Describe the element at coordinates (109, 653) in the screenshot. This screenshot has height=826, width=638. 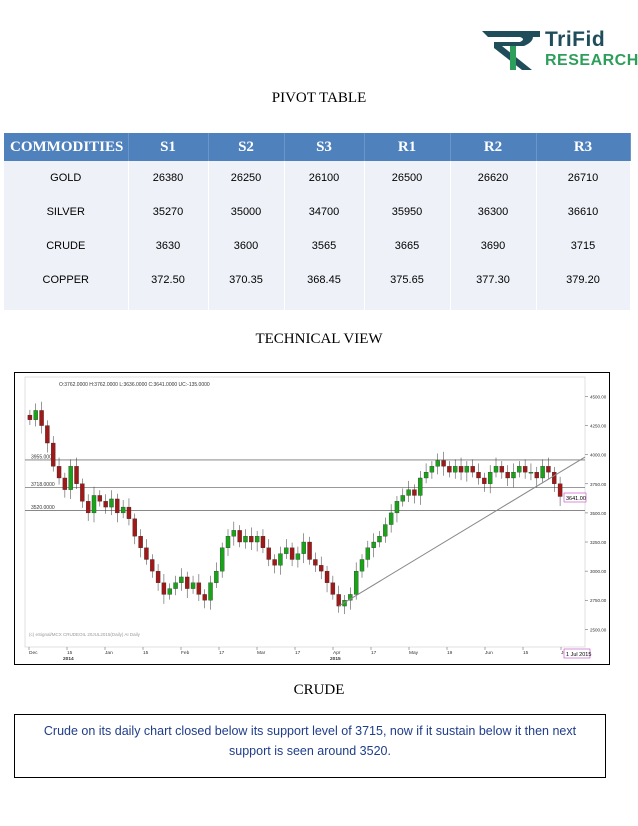
I see `x-tick-label: Jan` at that location.